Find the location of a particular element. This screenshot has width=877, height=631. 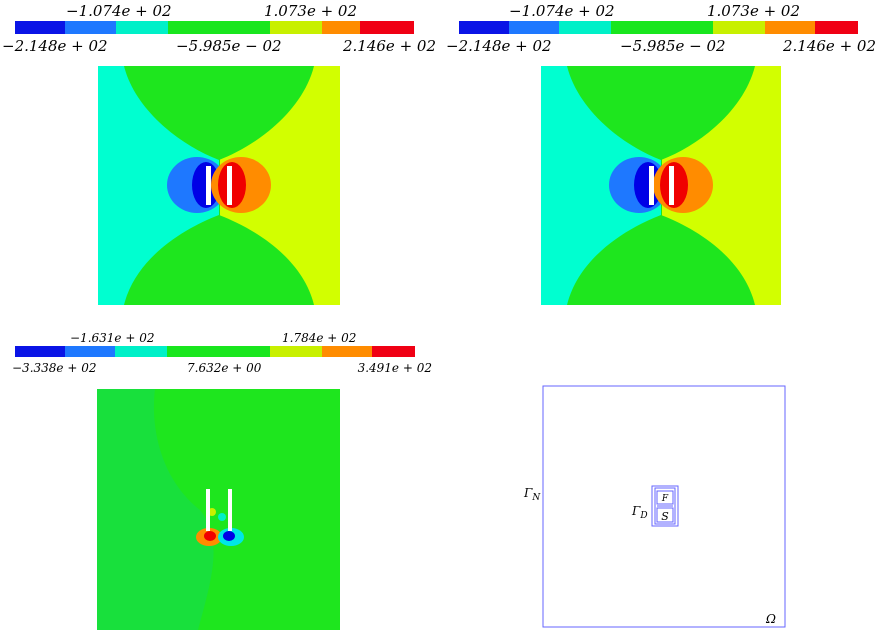

field-2-negative-inner is located at coordinates (648, 185).